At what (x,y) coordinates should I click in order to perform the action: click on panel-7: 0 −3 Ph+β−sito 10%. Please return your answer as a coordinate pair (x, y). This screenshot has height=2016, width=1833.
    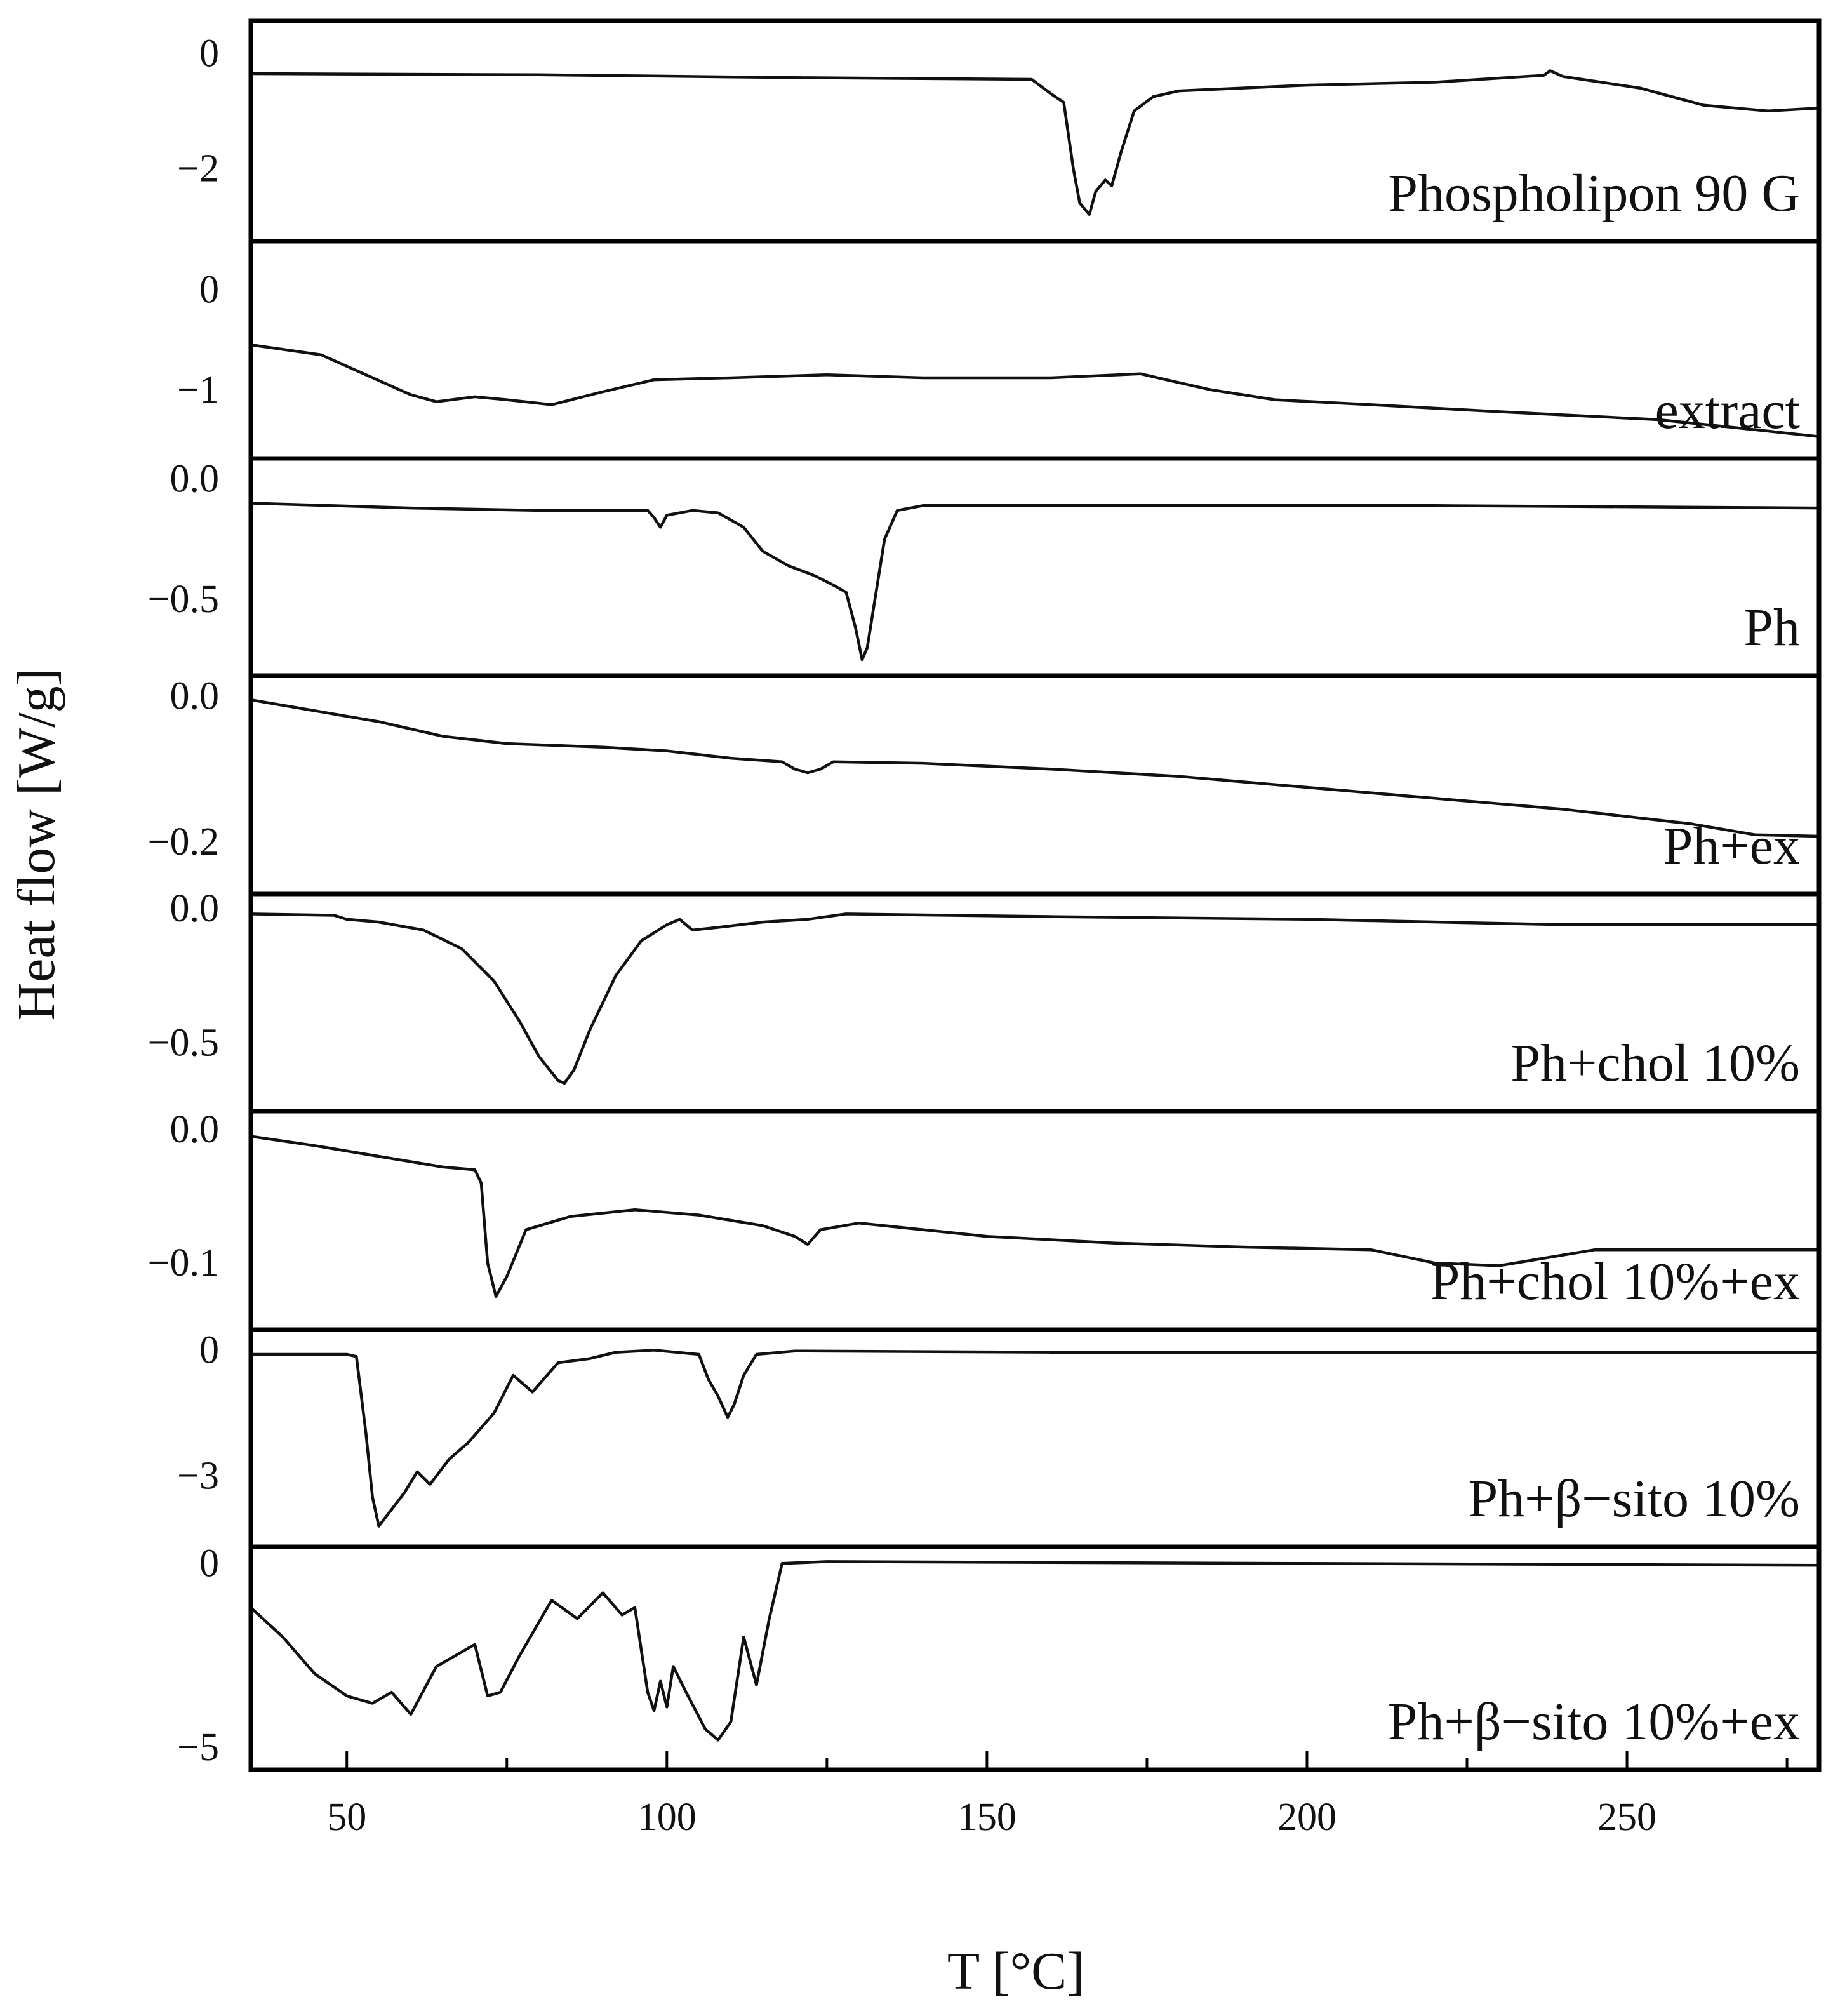
    Looking at the image, I should click on (999, 1428).